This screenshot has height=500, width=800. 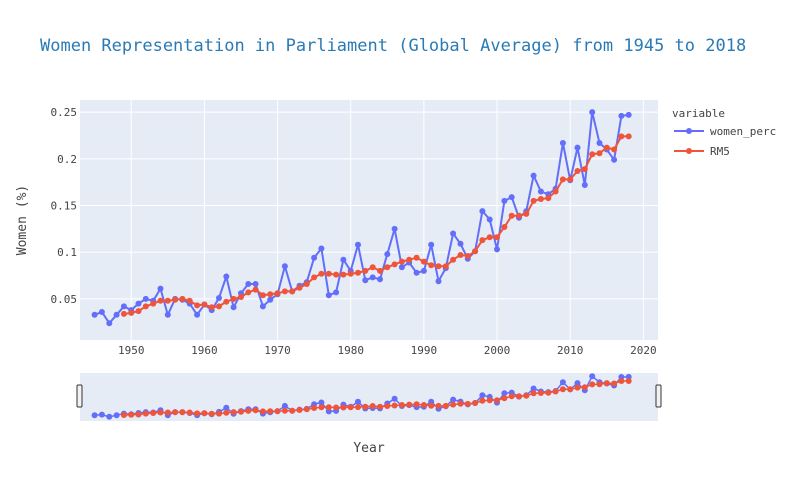 What do you see at coordinates (570, 350) in the screenshot?
I see `x-tick-label: 2010` at bounding box center [570, 350].